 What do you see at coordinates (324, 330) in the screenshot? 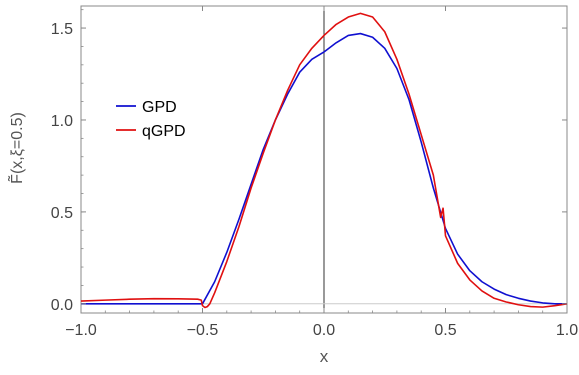
I see `x-tick-label: 0.0` at bounding box center [324, 330].